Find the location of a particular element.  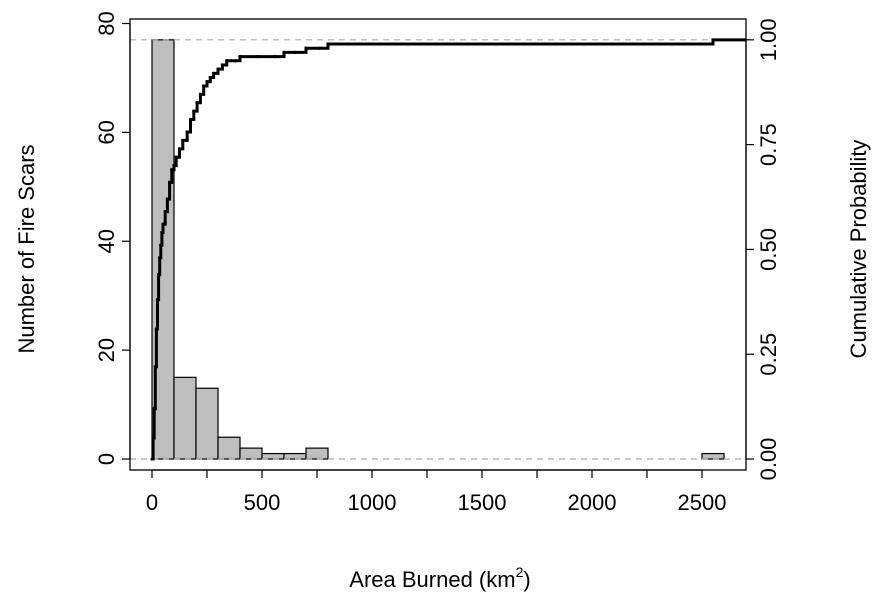

y-axis-right: 0.00 0.25 0.50 0.75 1.00 is located at coordinates (763, 249).